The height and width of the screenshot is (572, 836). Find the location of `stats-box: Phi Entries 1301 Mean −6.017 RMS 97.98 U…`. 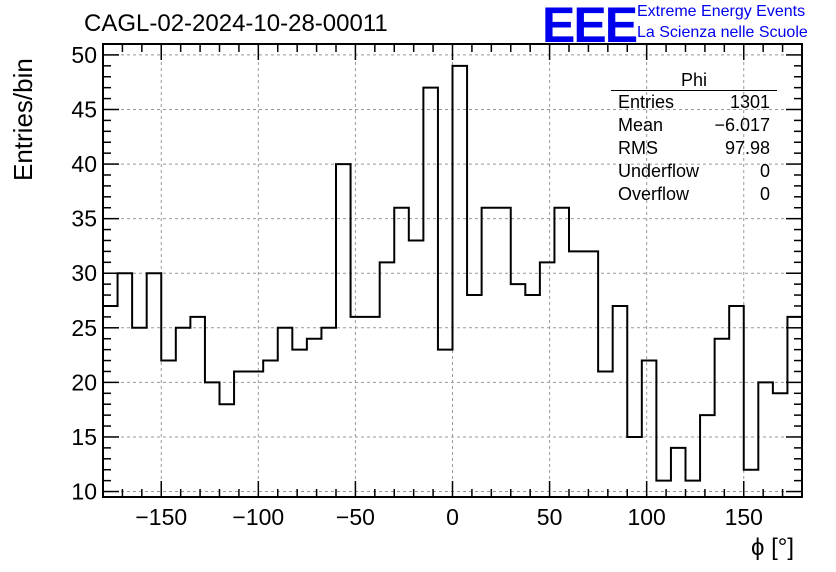

stats-box: Phi Entries 1301 Mean −6.017 RMS 97.98 U… is located at coordinates (694, 138).